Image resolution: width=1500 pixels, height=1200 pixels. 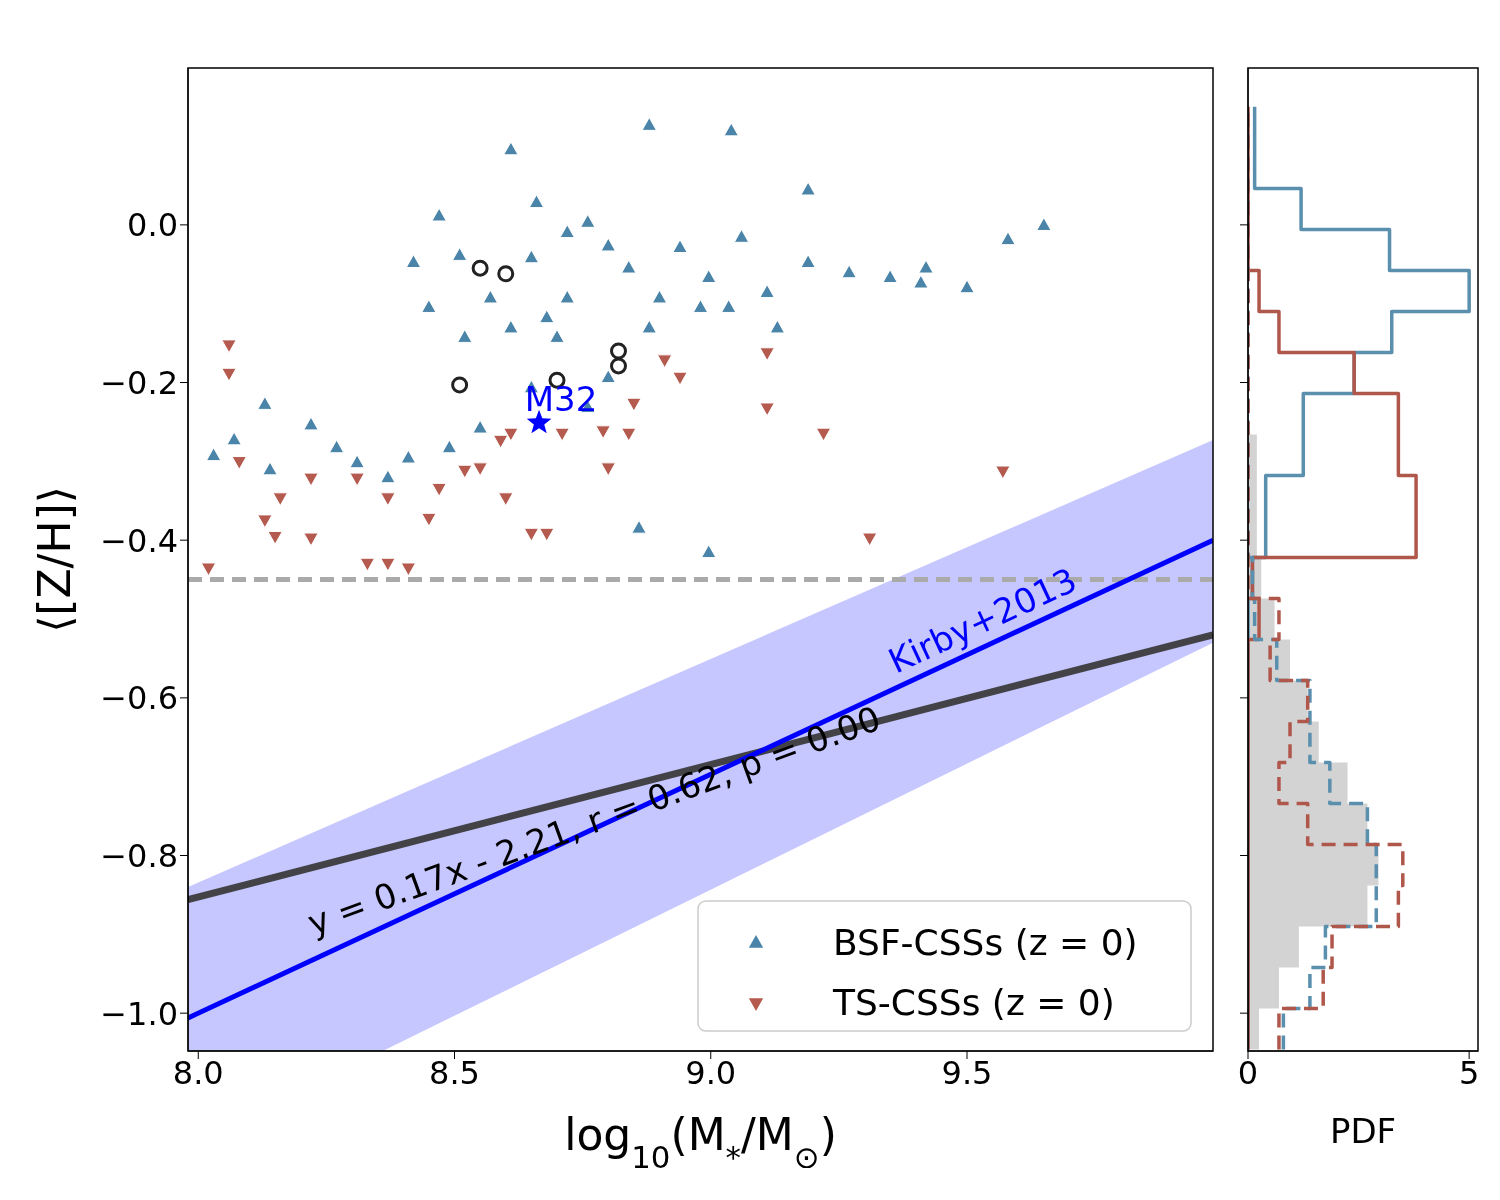 What do you see at coordinates (54, 559) in the screenshot?
I see `y-axis-title: ⟨[Z/H]⟩` at bounding box center [54, 559].